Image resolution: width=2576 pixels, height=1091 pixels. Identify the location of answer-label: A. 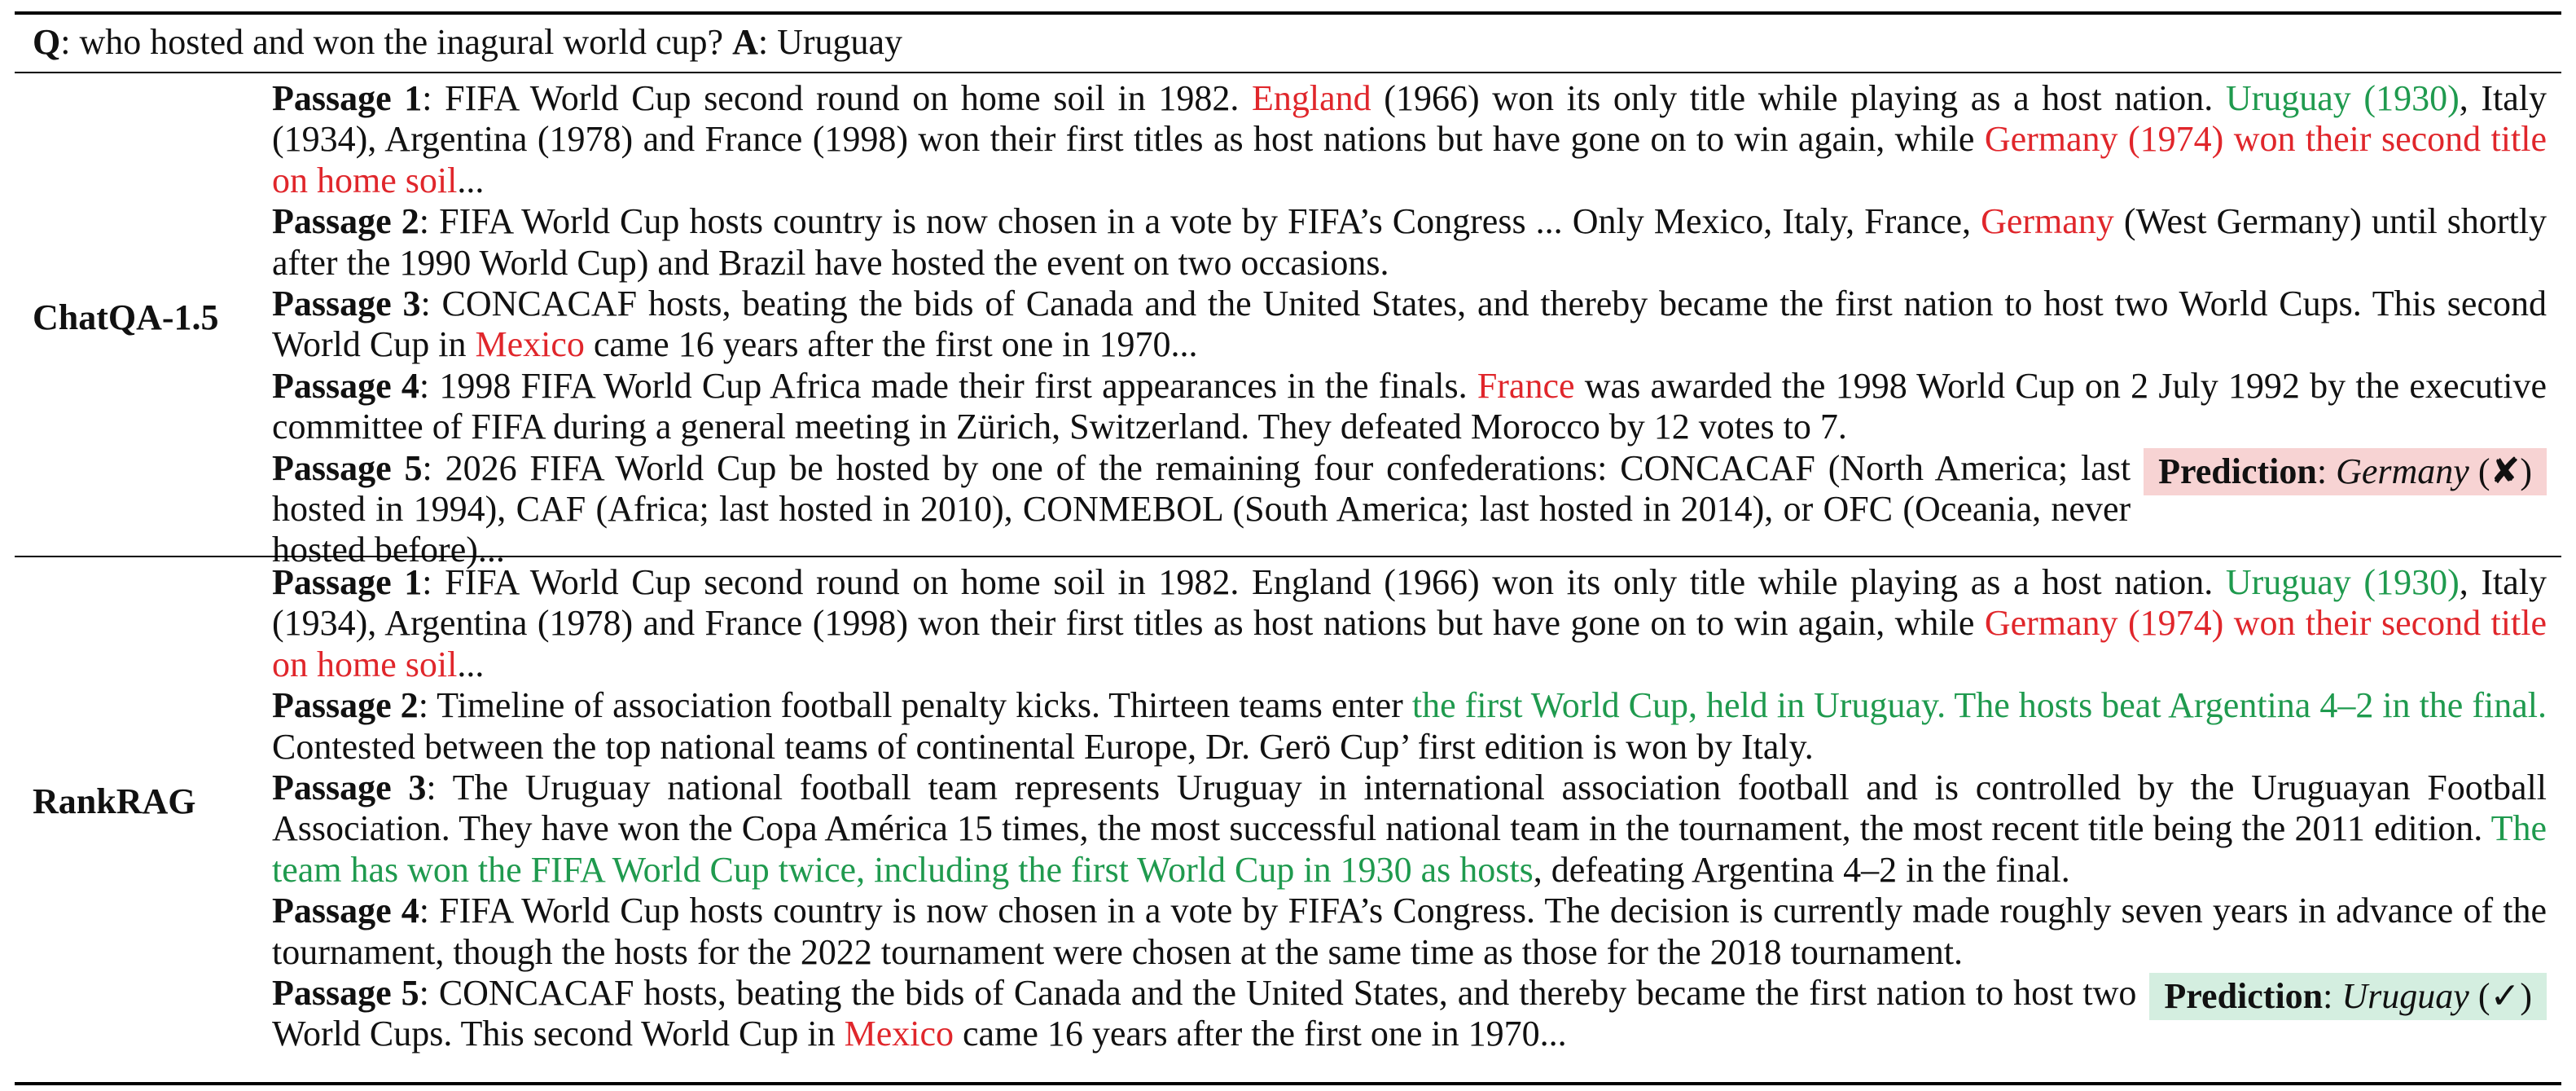
(745, 42).